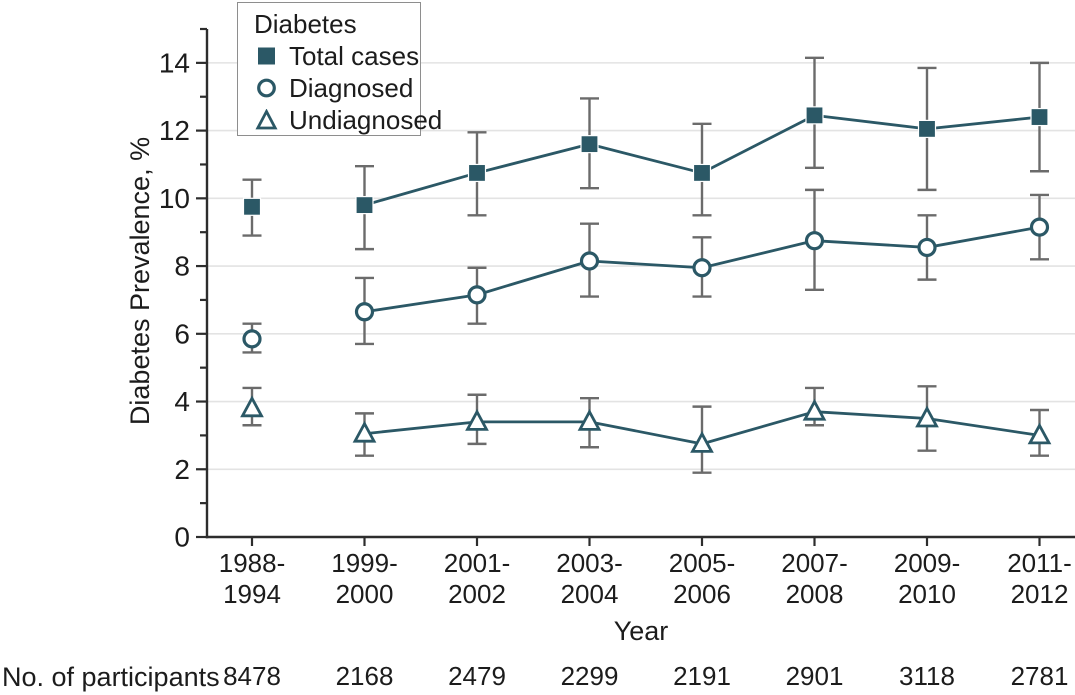 The image size is (1075, 695). Describe the element at coordinates (267, 120) in the screenshot. I see `open-triangle-icon` at that location.